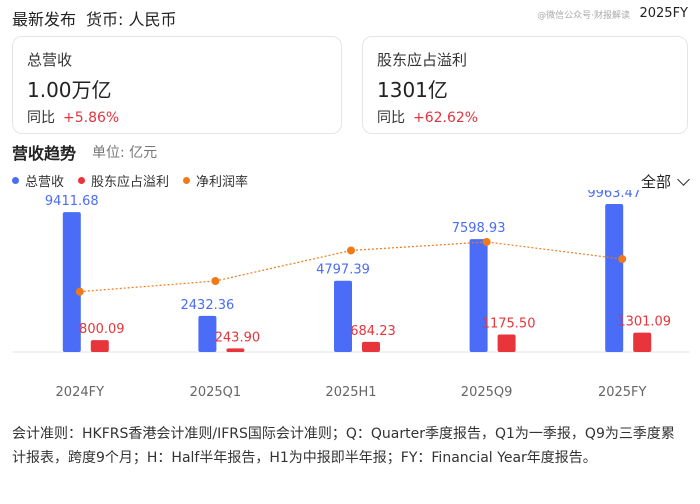 This screenshot has height=504, width=700. Describe the element at coordinates (373, 331) in the screenshot. I see `data-label-profit: 684.23` at that location.